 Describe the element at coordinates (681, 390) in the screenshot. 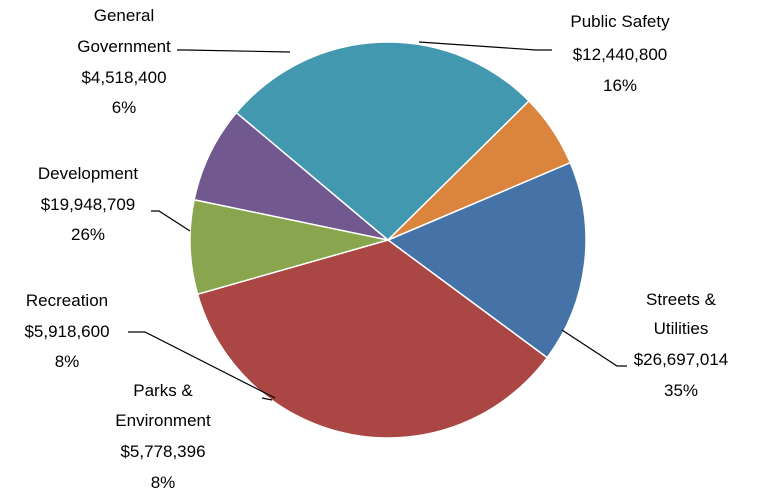

I see `label-percent: 35%` at that location.